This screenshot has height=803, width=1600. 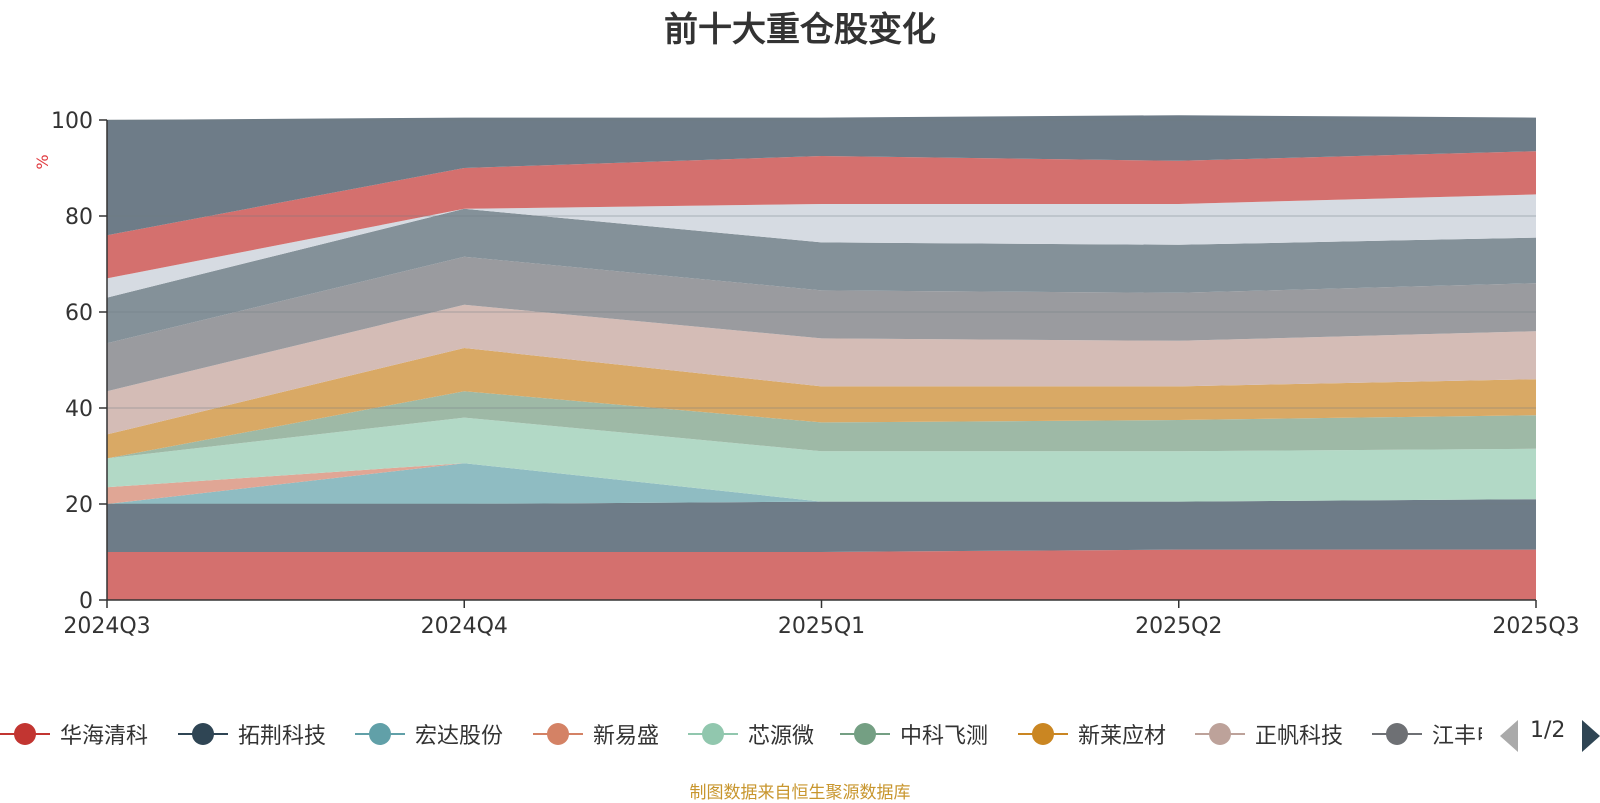 I want to click on source-note: 制图数据来自恒生聚源数据库, so click(x=800, y=793).